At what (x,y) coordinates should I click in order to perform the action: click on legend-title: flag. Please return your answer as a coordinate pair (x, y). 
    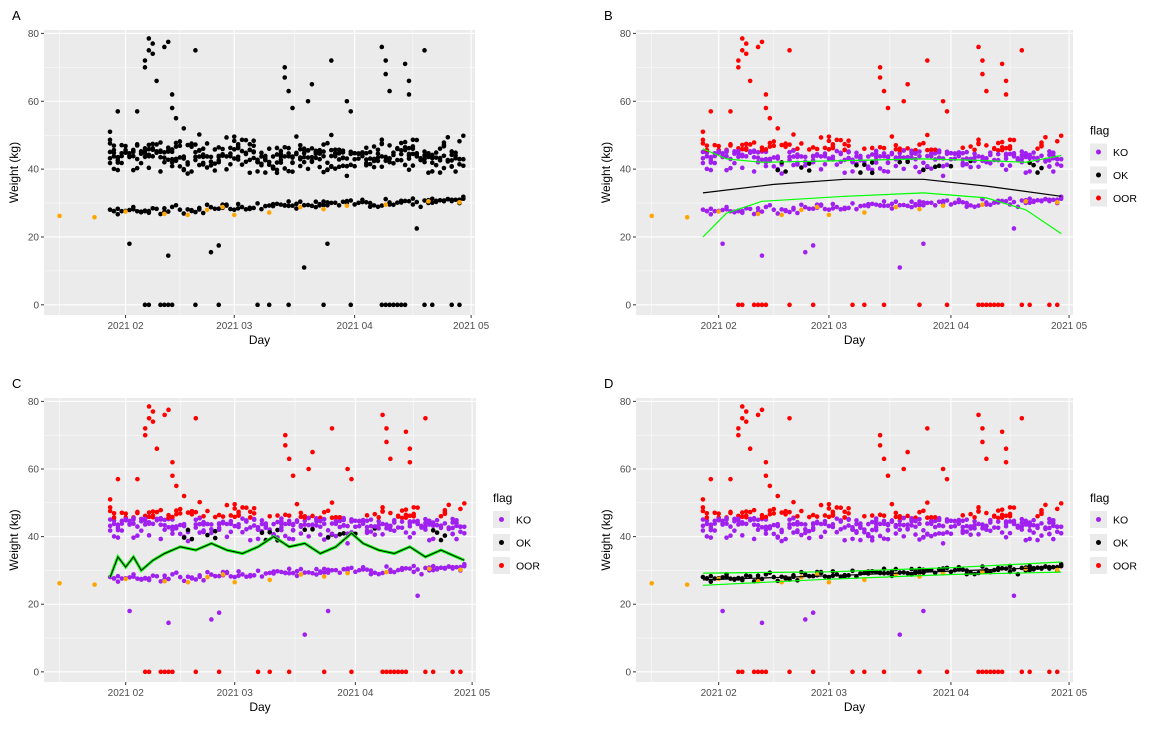
    Looking at the image, I should click on (1099, 131).